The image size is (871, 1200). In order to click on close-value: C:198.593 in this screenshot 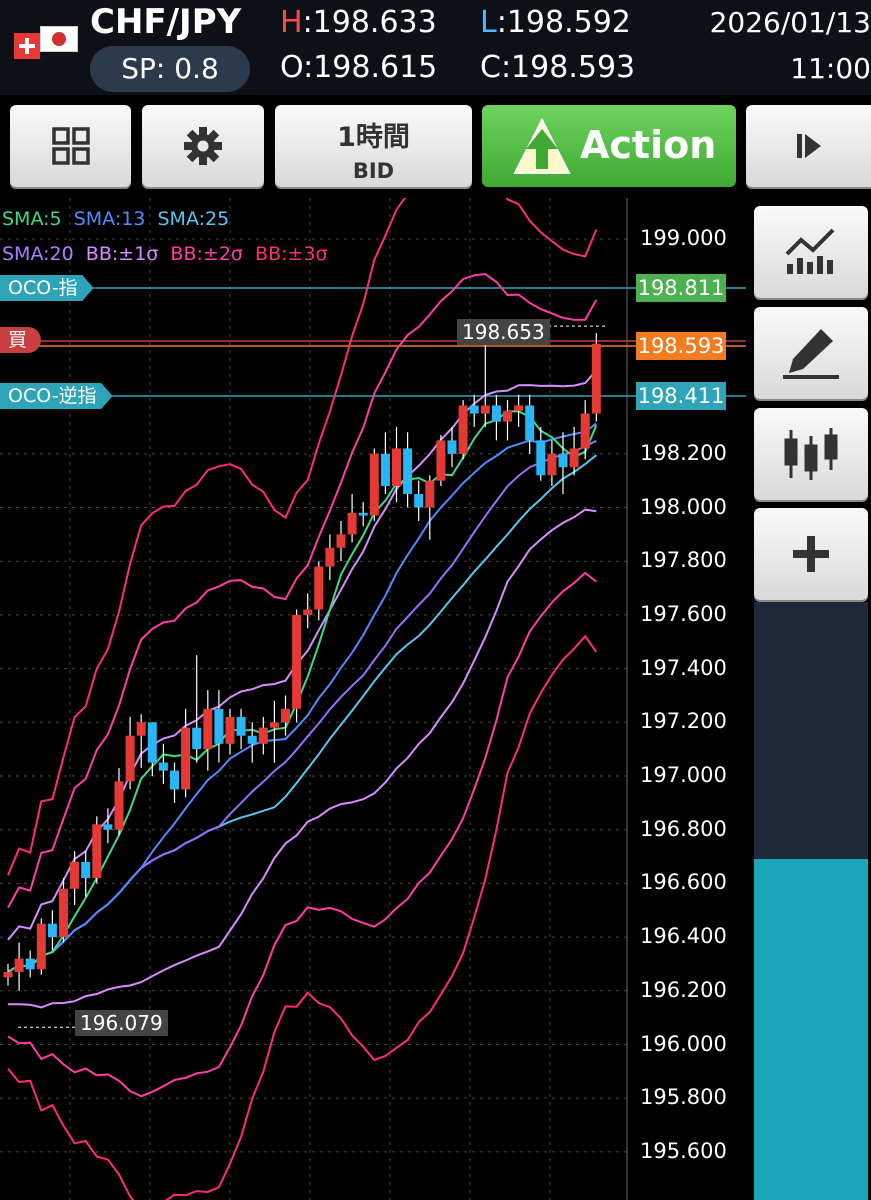, I will do `click(558, 67)`.